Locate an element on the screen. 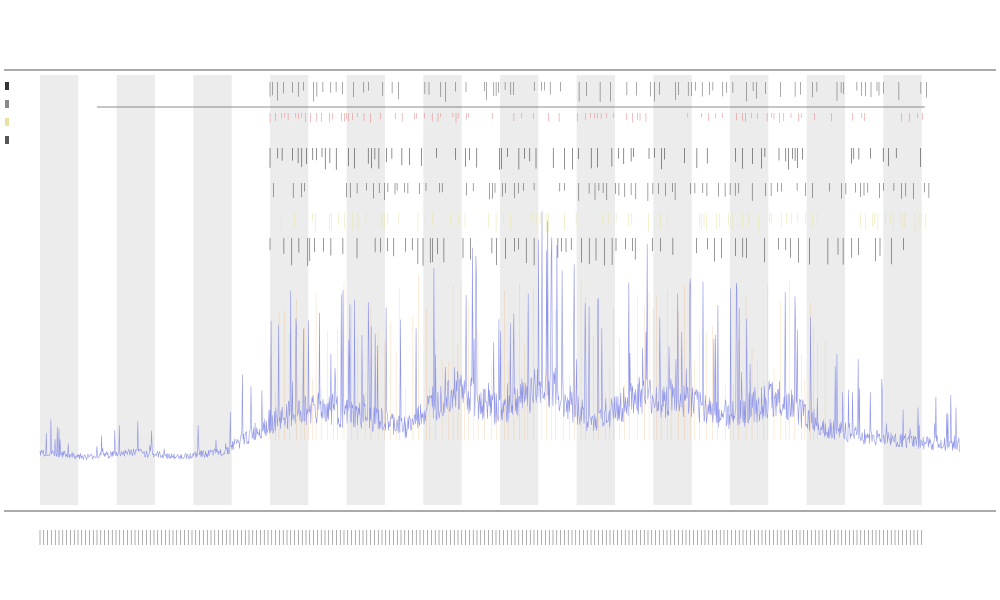 This screenshot has width=1000, height=600. x-tick-labels is located at coordinates (480, 537).